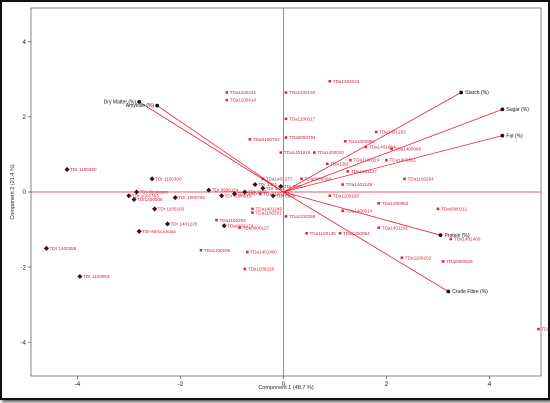 The width and height of the screenshot is (550, 403). Describe the element at coordinates (266, 139) in the screenshot. I see `point-label: TDa0100793` at that location.